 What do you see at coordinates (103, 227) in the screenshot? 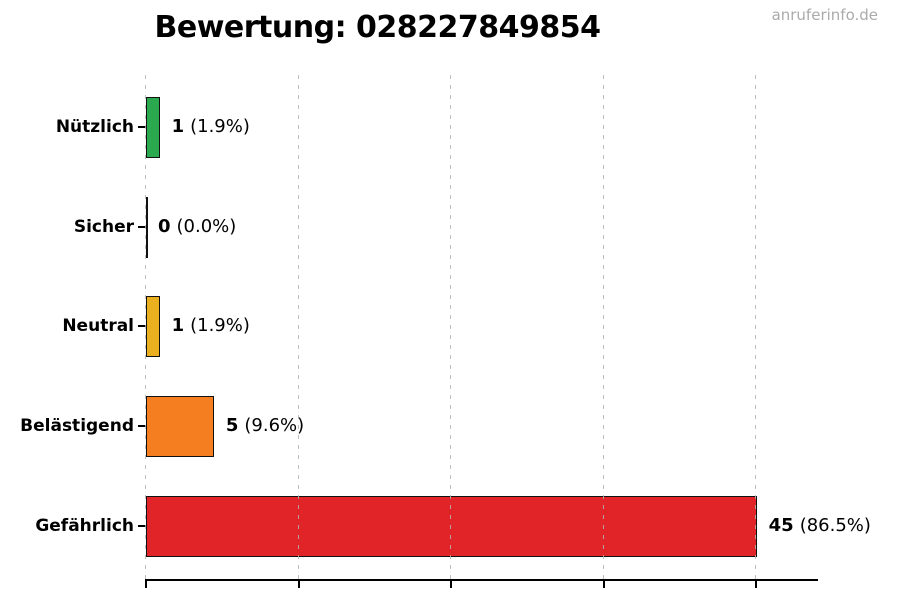
I see `category-label-sicher: Sicher` at bounding box center [103, 227].